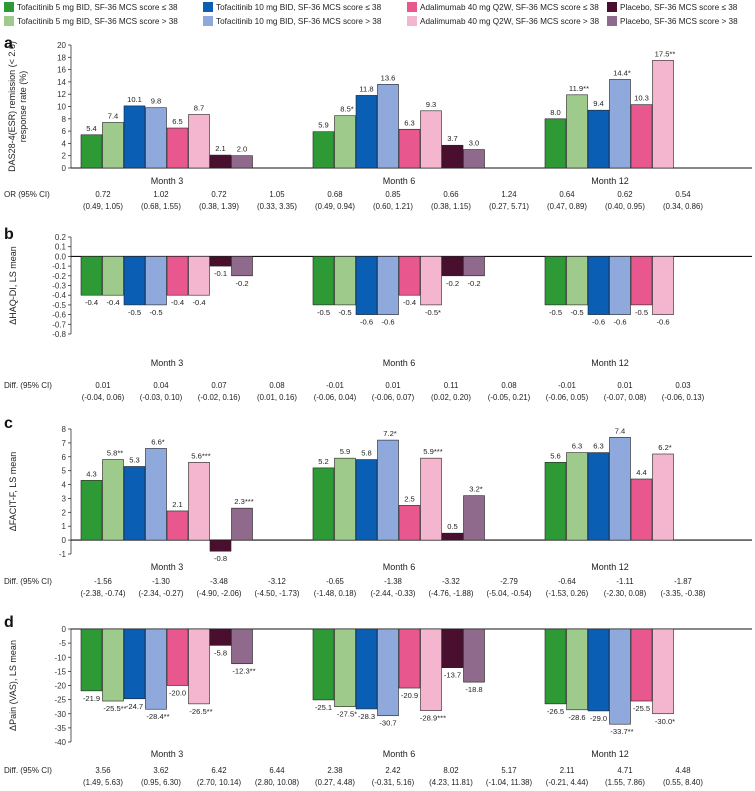  Describe the element at coordinates (335, 581) in the screenshot. I see `stat-estimate: -0.65` at that location.